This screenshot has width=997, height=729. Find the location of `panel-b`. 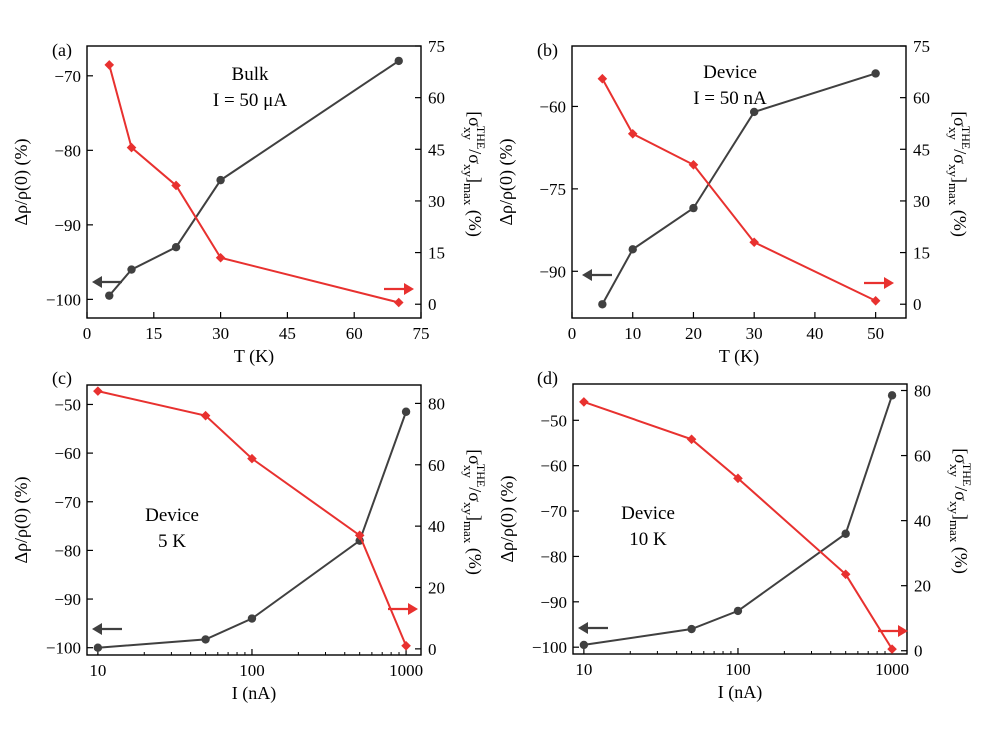

panel-b is located at coordinates (739, 182).